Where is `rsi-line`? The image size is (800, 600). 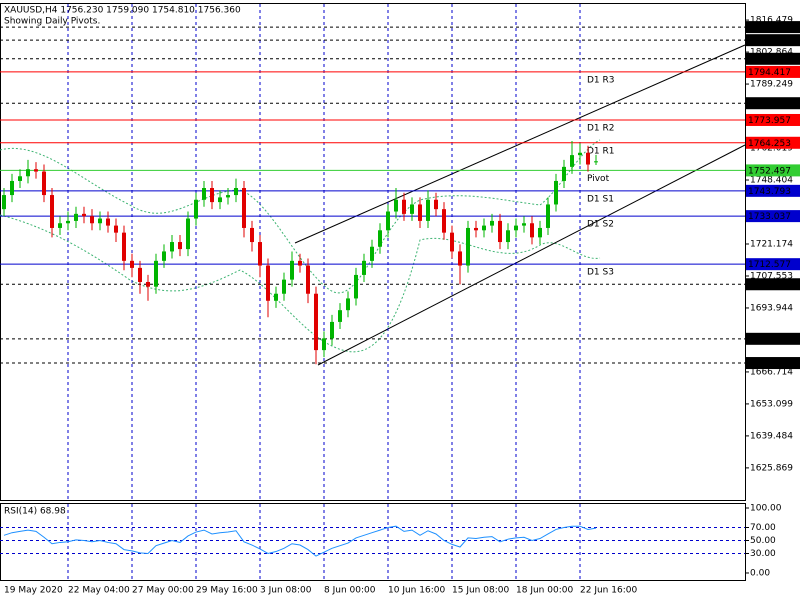
rsi-line is located at coordinates (300, 541).